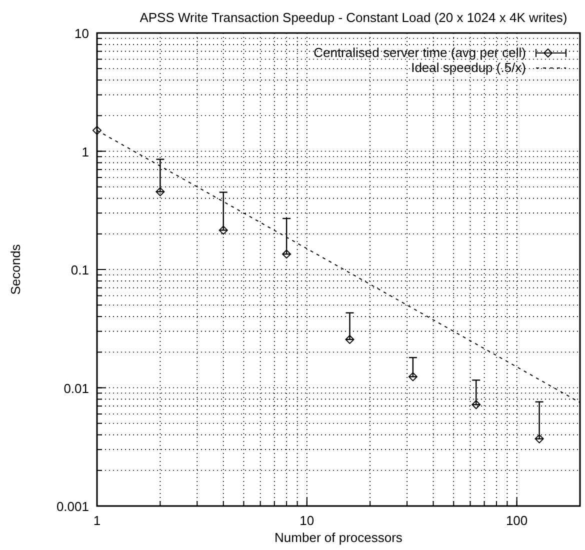 The width and height of the screenshot is (585, 550). What do you see at coordinates (97, 520) in the screenshot?
I see `x-tick-label: 1` at bounding box center [97, 520].